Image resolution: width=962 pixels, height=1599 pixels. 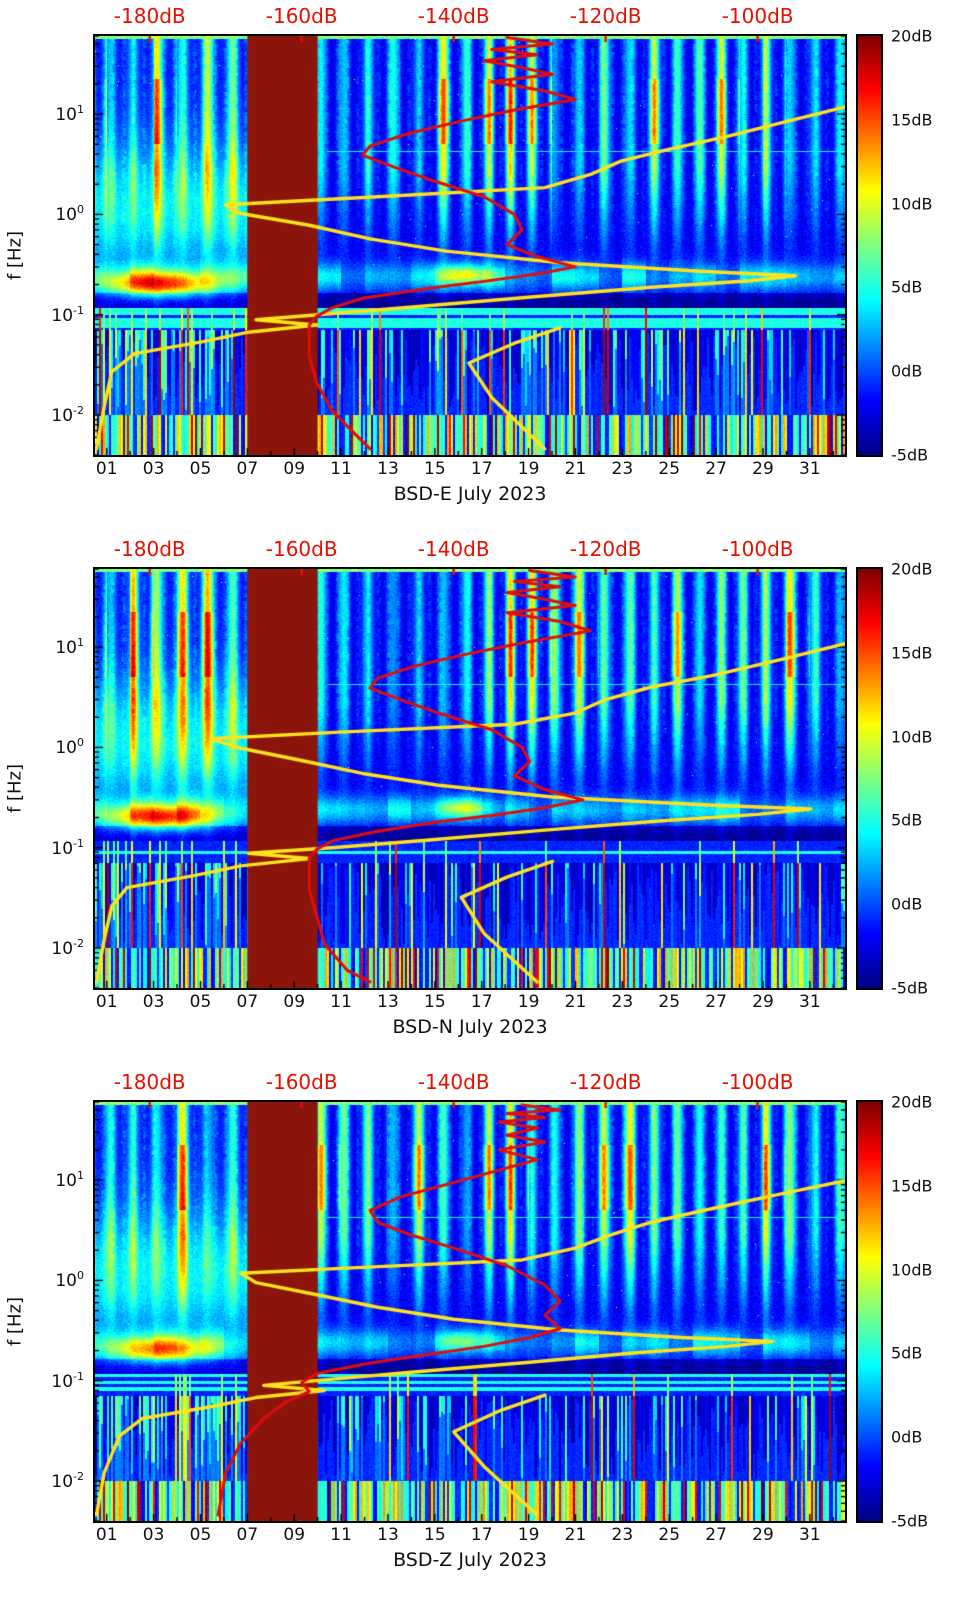 I want to click on y-tick-label: 100, so click(x=56, y=1281).